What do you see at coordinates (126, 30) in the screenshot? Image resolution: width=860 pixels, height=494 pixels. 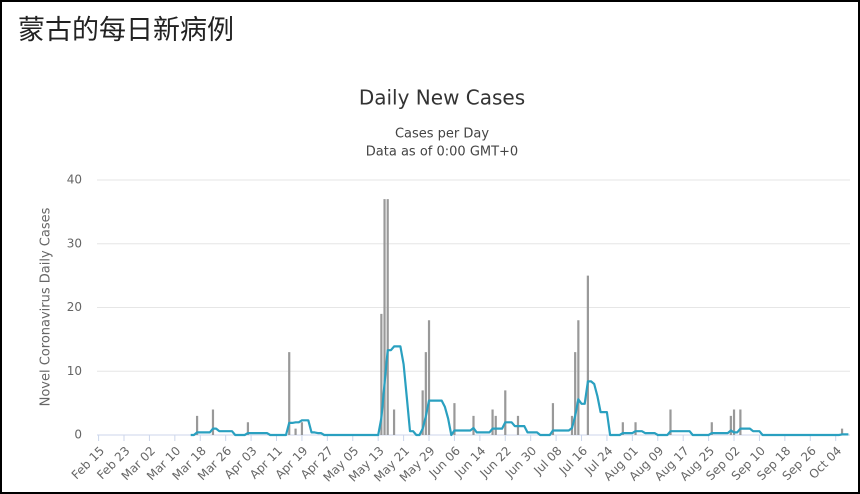 I see `page-title: 蒙古的每日新病例` at bounding box center [126, 30].